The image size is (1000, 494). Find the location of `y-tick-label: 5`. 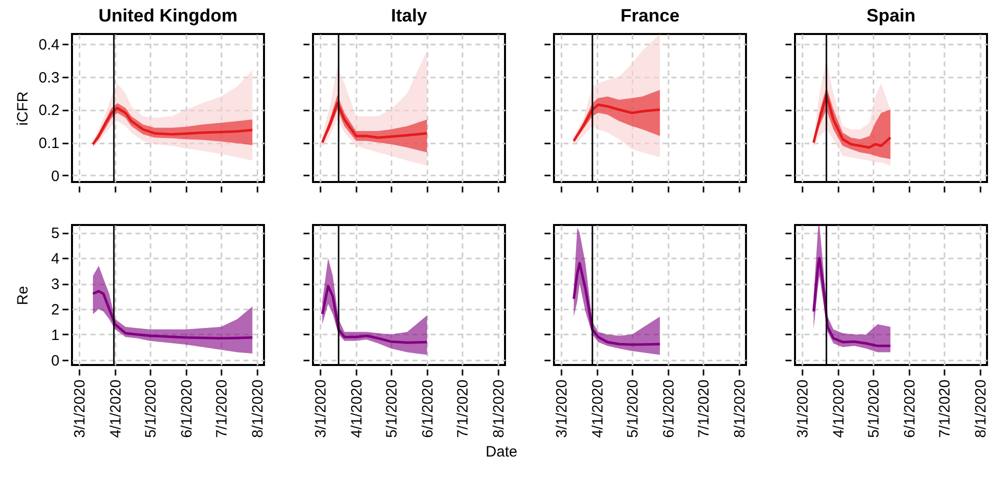

y-tick-label: 5 is located at coordinates (55, 233).